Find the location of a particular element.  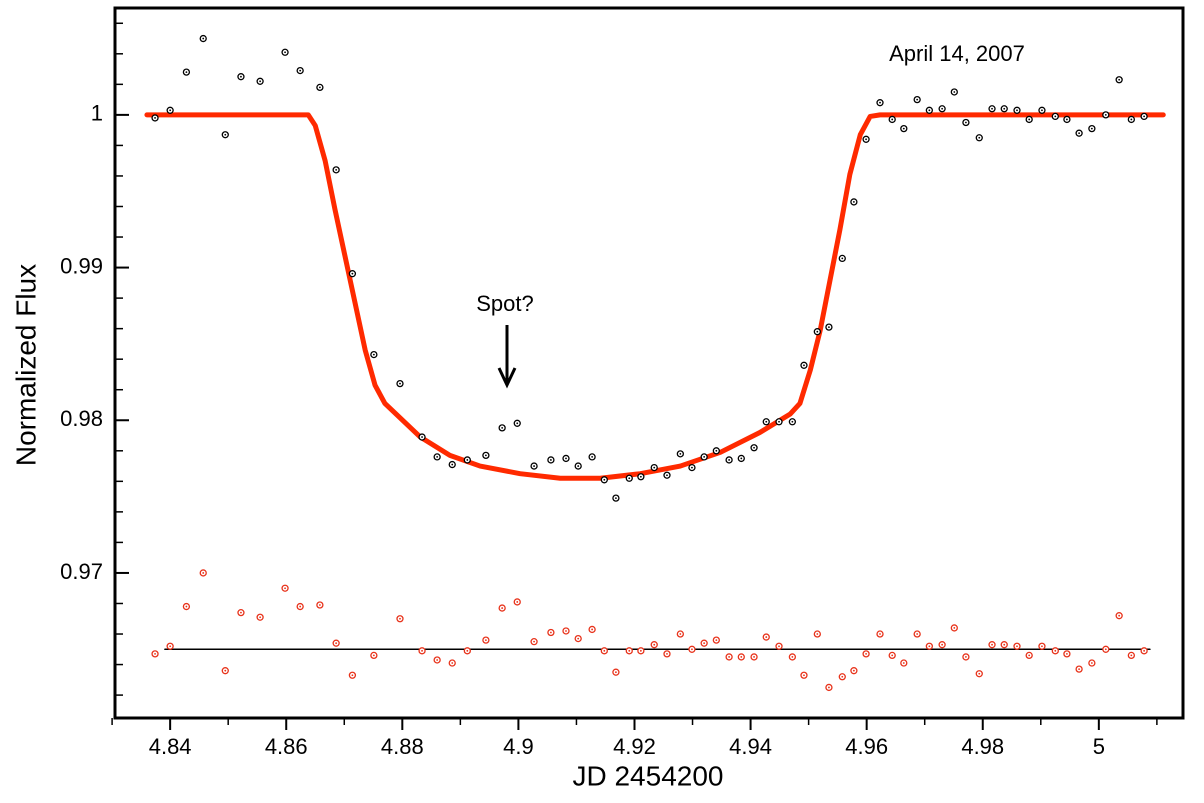

x-tick-label: 4.96 is located at coordinates (866, 746).